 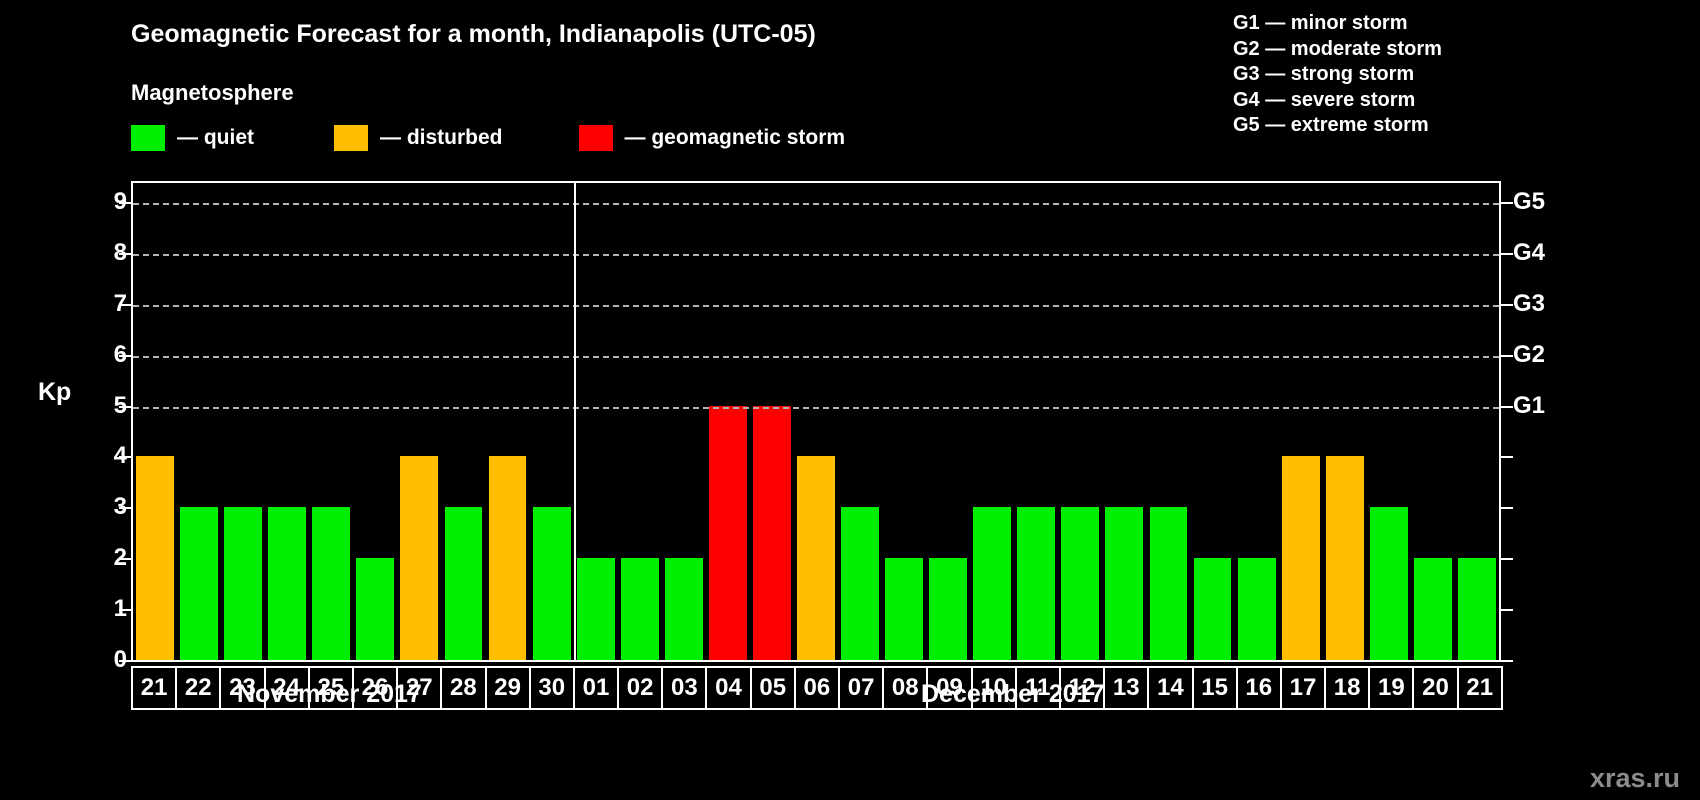 I want to click on bar-21-disturbed, so click(x=155, y=558).